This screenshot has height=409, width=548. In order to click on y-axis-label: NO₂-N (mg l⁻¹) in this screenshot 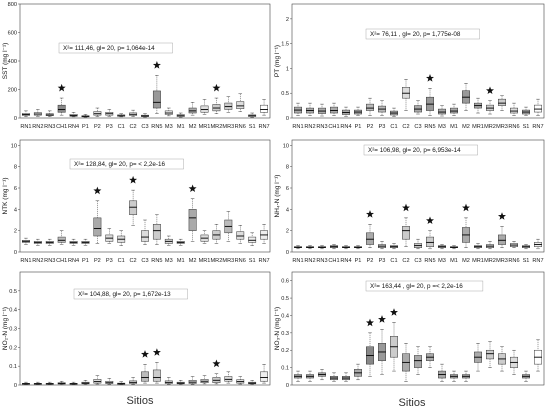, I will do `click(5, 328)`.